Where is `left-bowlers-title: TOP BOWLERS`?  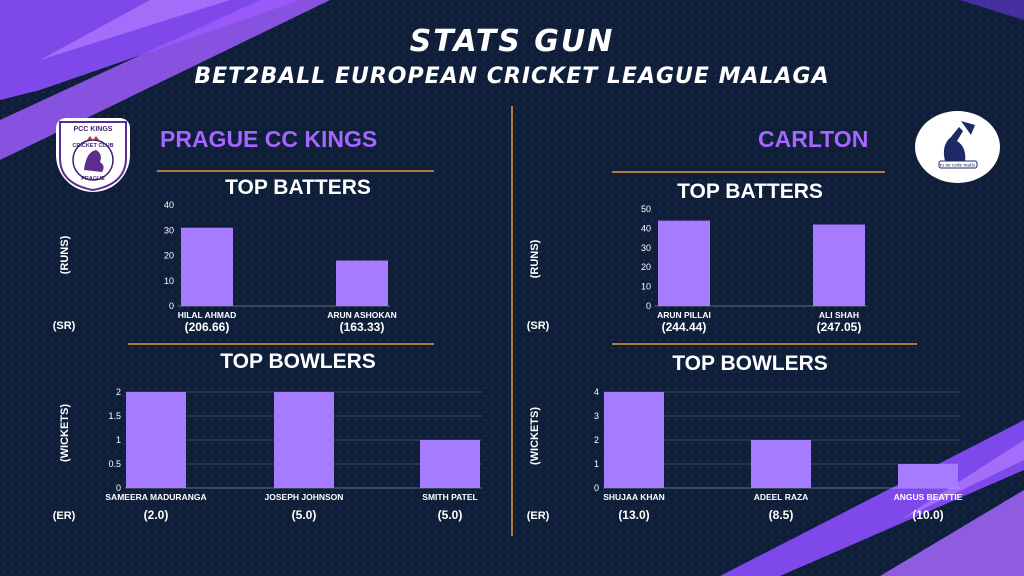 left-bowlers-title: TOP BOWLERS is located at coordinates (298, 361).